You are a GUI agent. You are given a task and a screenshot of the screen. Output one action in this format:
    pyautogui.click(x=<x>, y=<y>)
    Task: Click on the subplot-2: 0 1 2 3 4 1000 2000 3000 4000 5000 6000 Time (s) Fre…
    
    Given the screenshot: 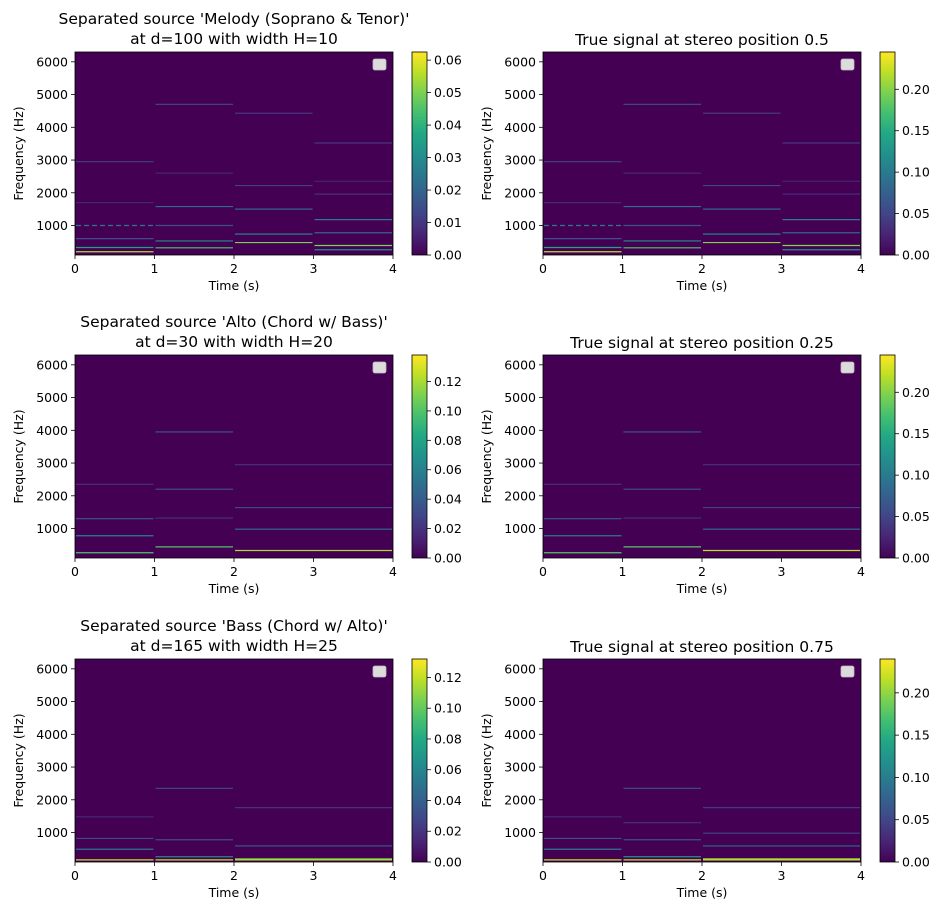 What is the action you would take?
    pyautogui.click(x=704, y=162)
    